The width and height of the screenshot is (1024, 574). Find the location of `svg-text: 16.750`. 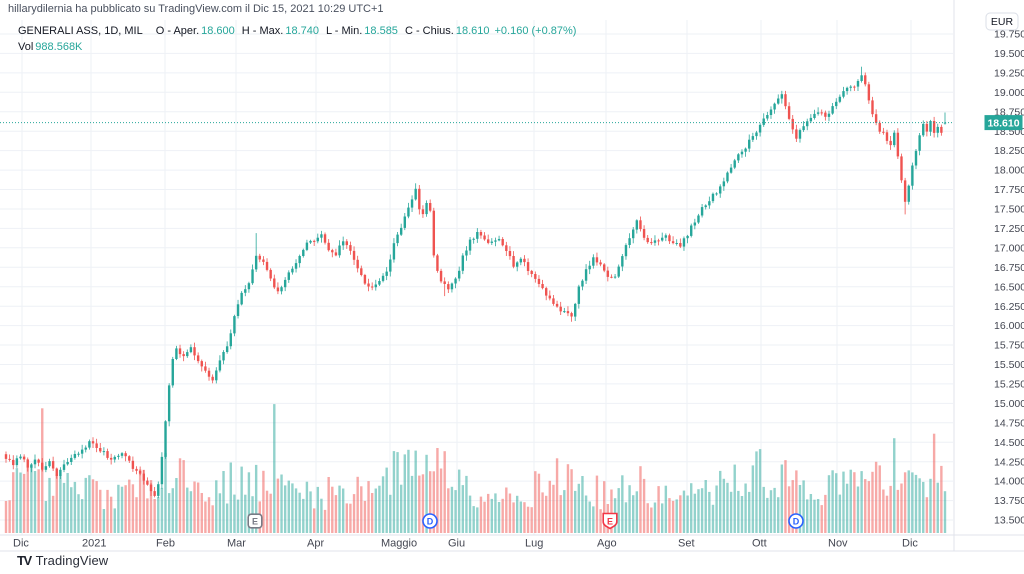

svg-text: 16.750 is located at coordinates (1009, 268).